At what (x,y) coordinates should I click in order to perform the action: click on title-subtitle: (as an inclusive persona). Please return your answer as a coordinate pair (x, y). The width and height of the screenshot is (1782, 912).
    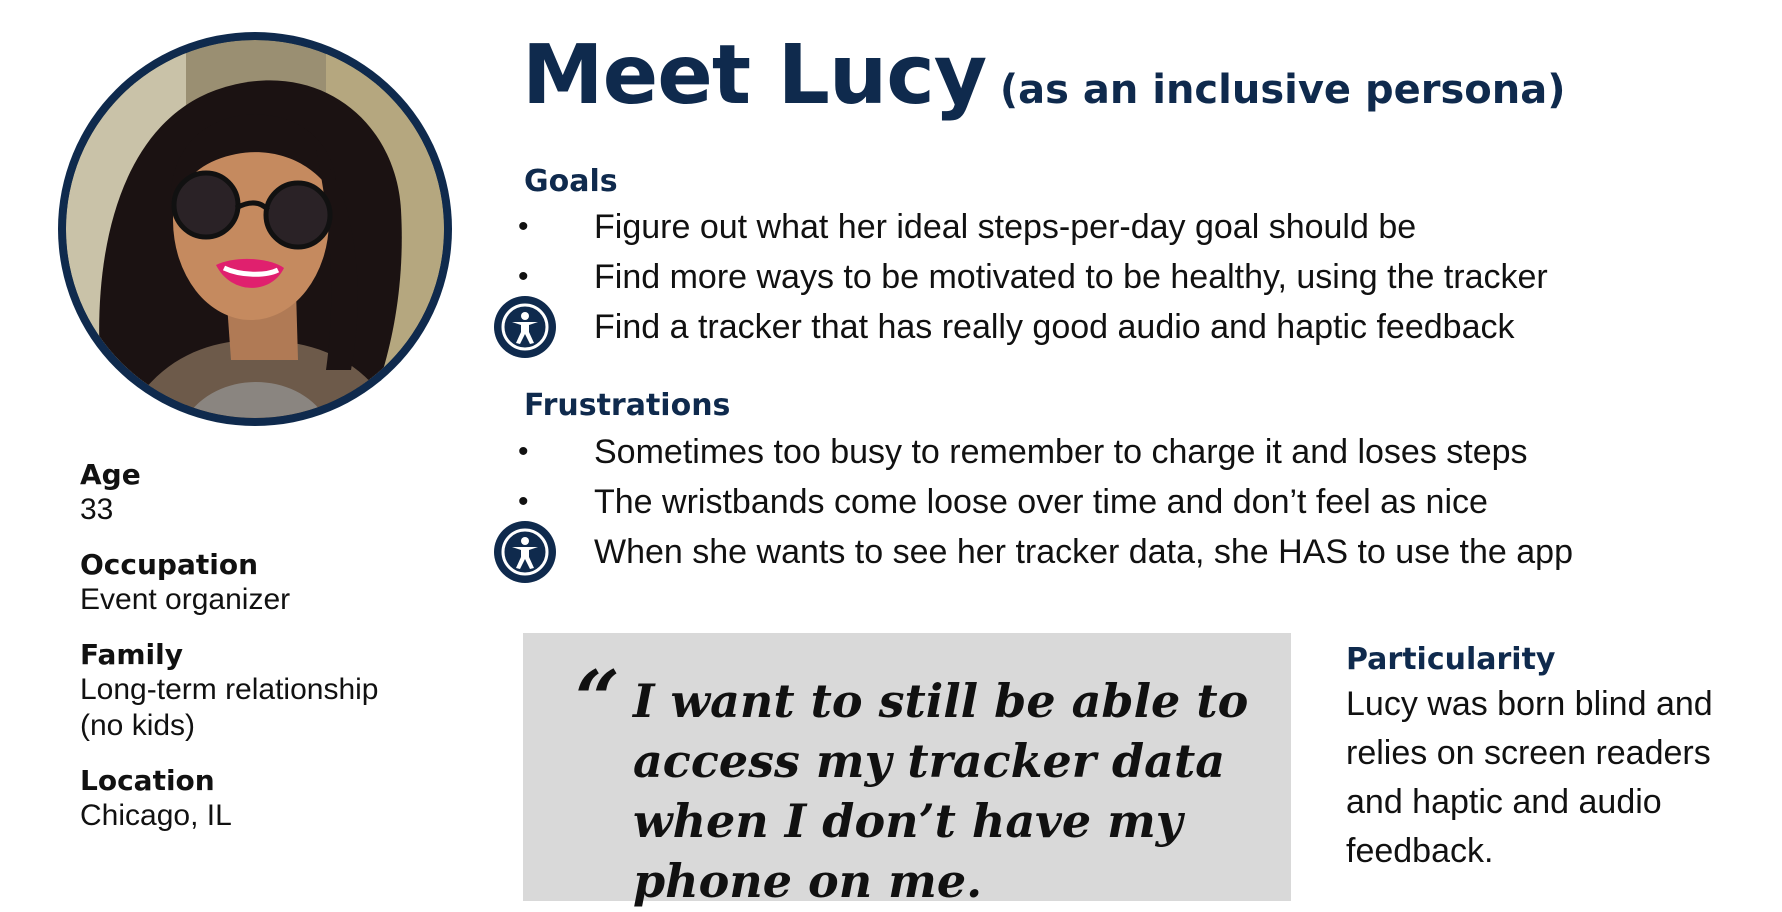
    Looking at the image, I should click on (1282, 90).